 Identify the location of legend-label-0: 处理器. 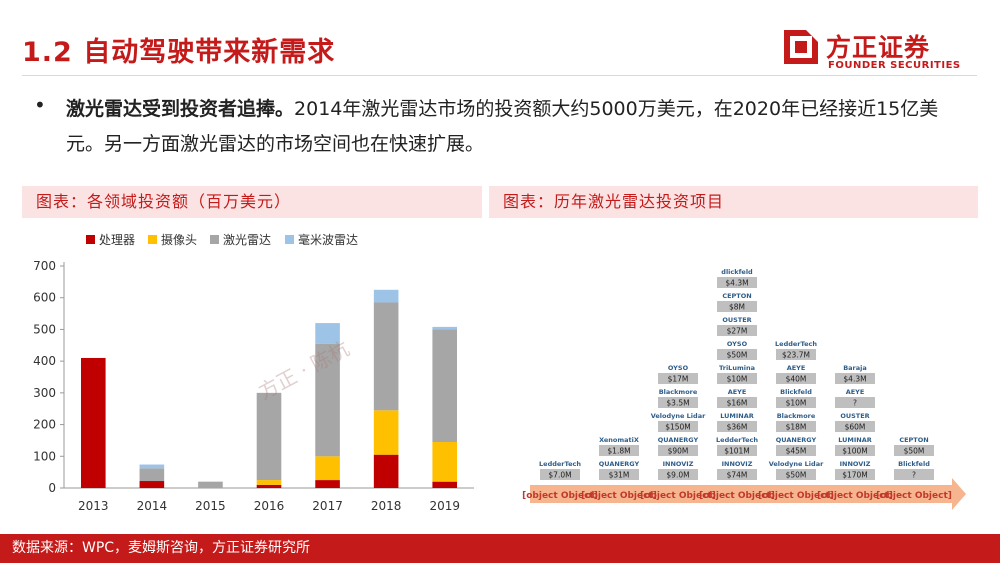
(117, 240).